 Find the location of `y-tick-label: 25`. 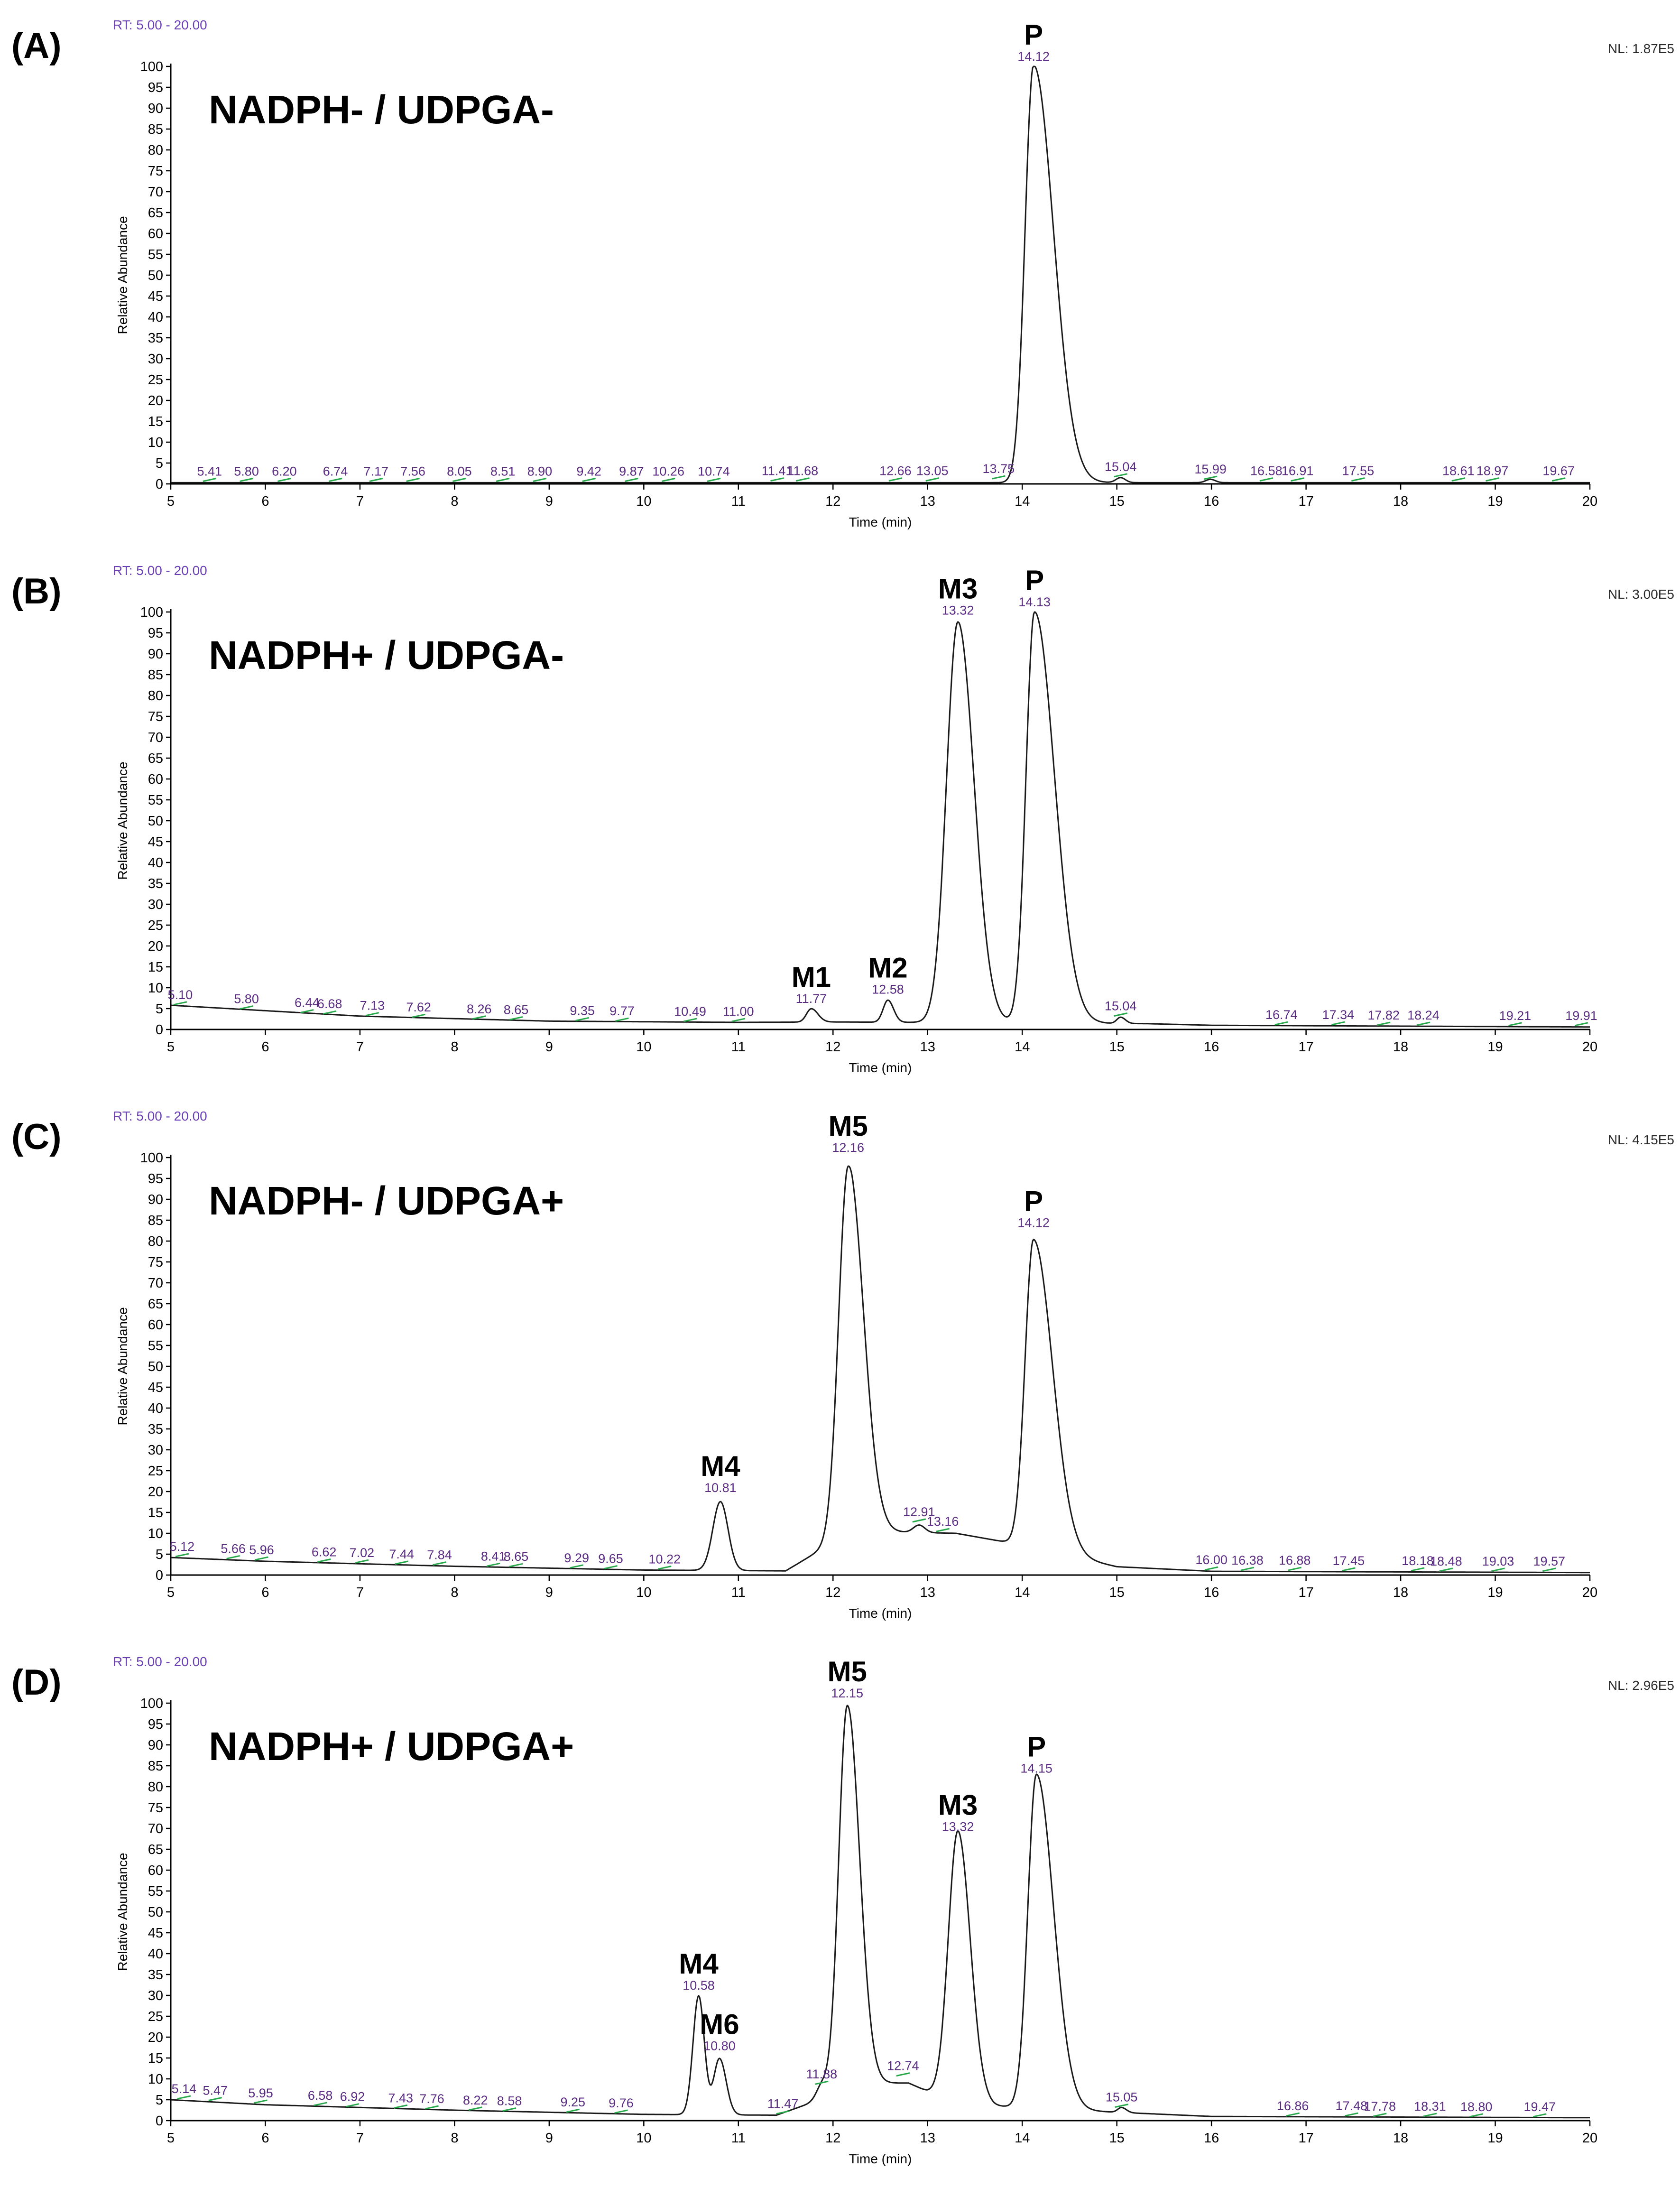

y-tick-label: 25 is located at coordinates (155, 2016).